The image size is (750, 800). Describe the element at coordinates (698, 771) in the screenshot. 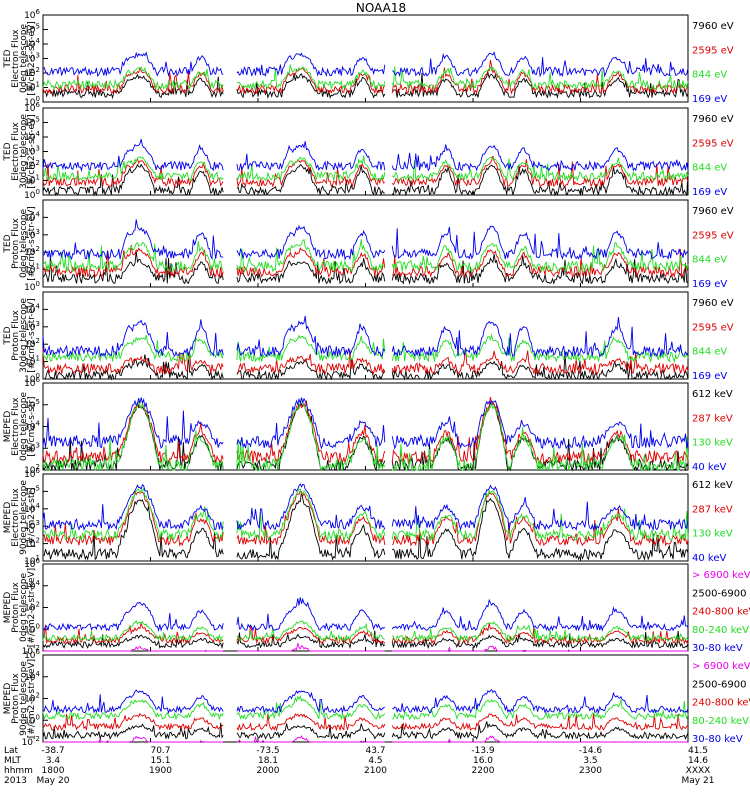

I see `time-axis-value: XXXX` at that location.